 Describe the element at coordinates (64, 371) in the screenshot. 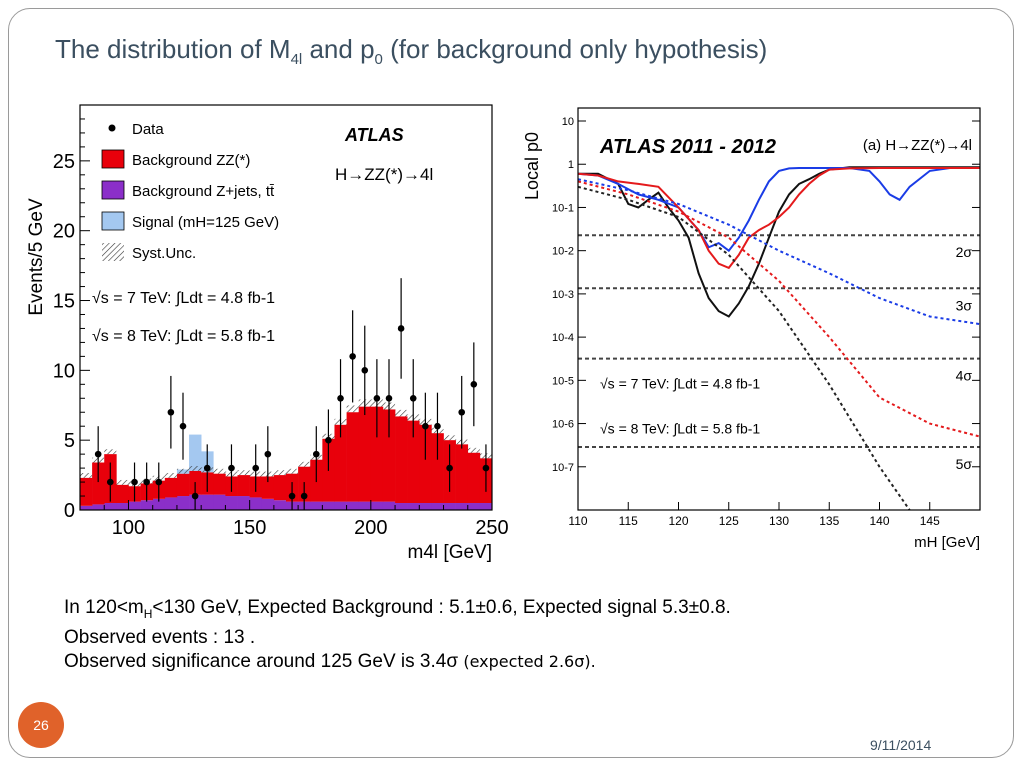

I see `y-tick-label: 10` at that location.